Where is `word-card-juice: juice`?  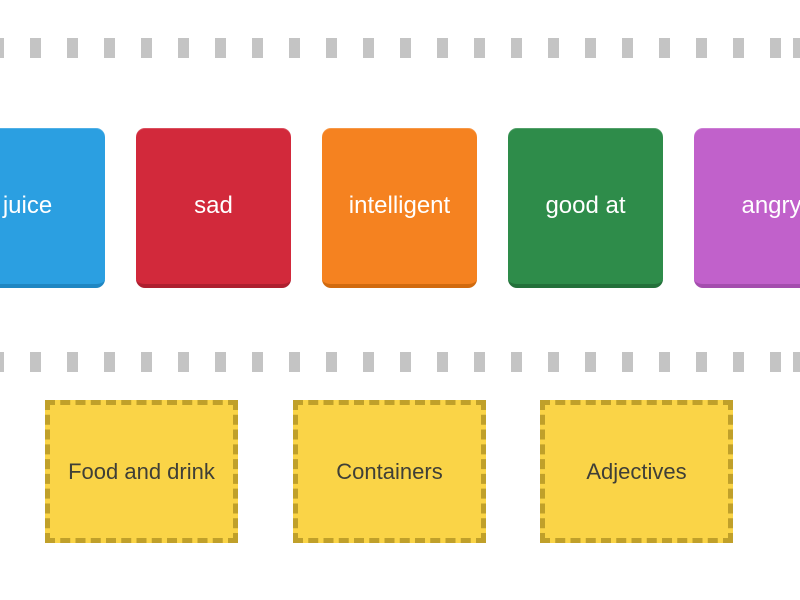 word-card-juice: juice is located at coordinates (52, 208).